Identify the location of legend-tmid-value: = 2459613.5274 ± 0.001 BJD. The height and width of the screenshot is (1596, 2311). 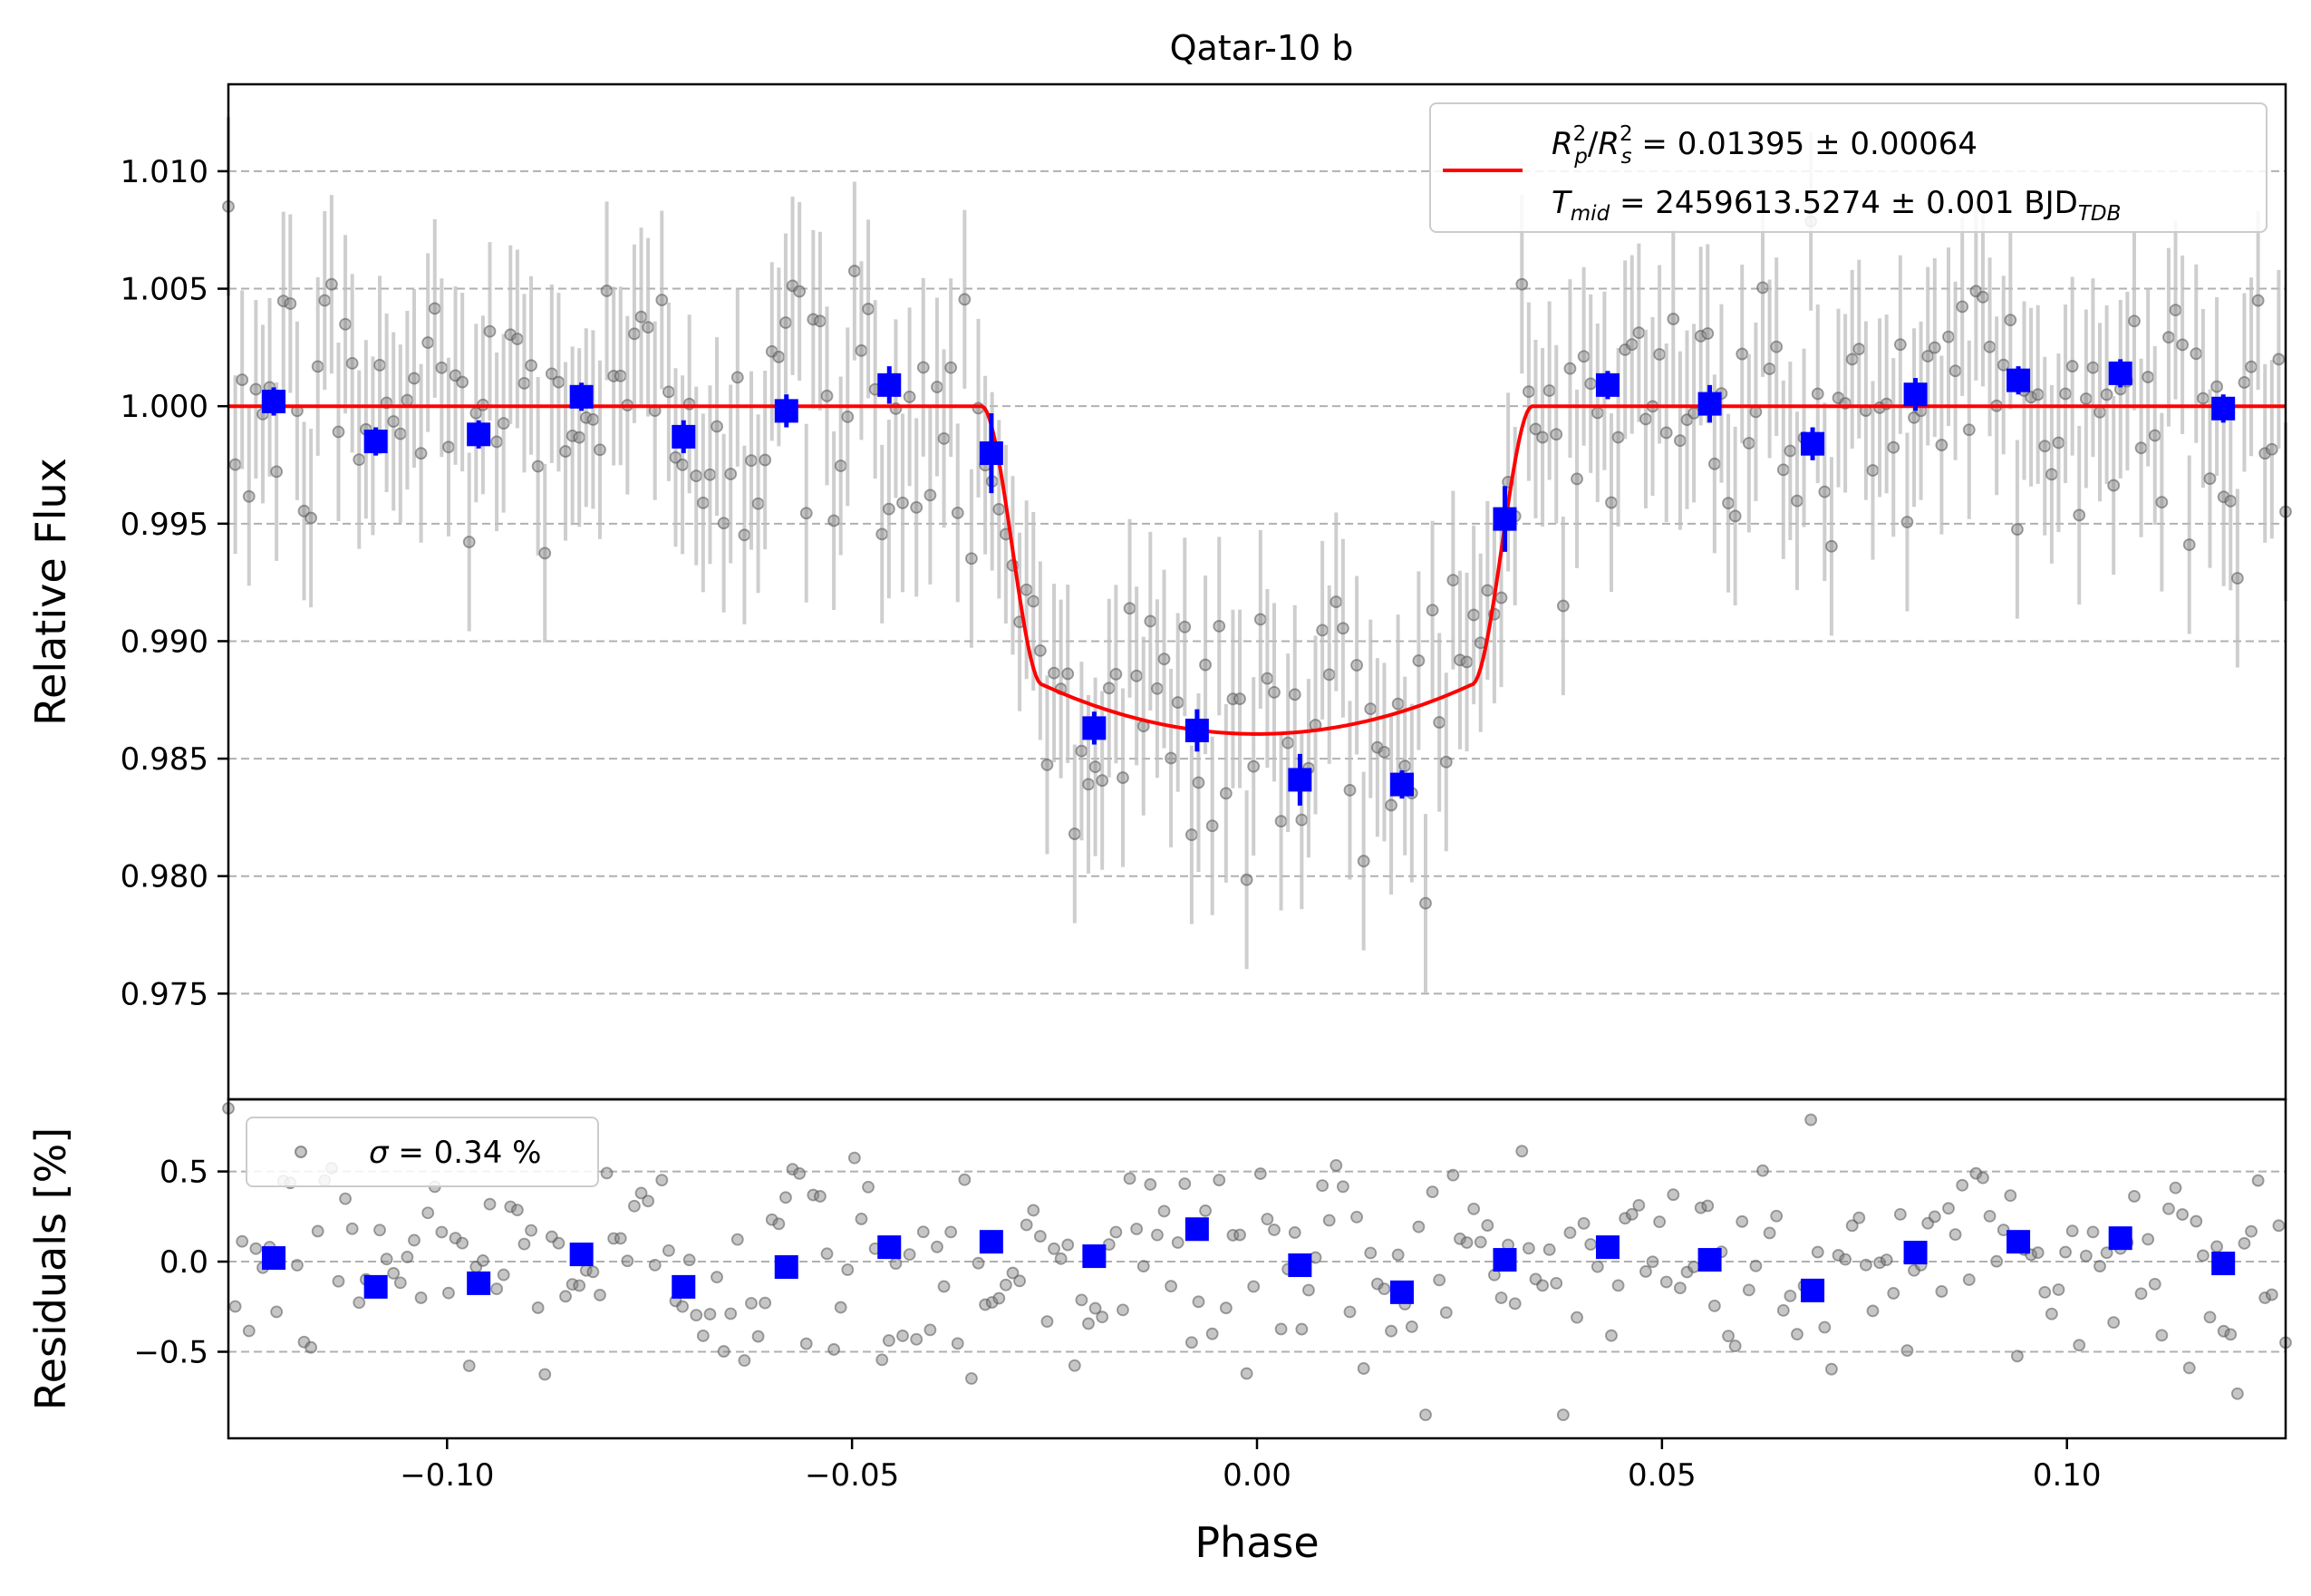
(1844, 203).